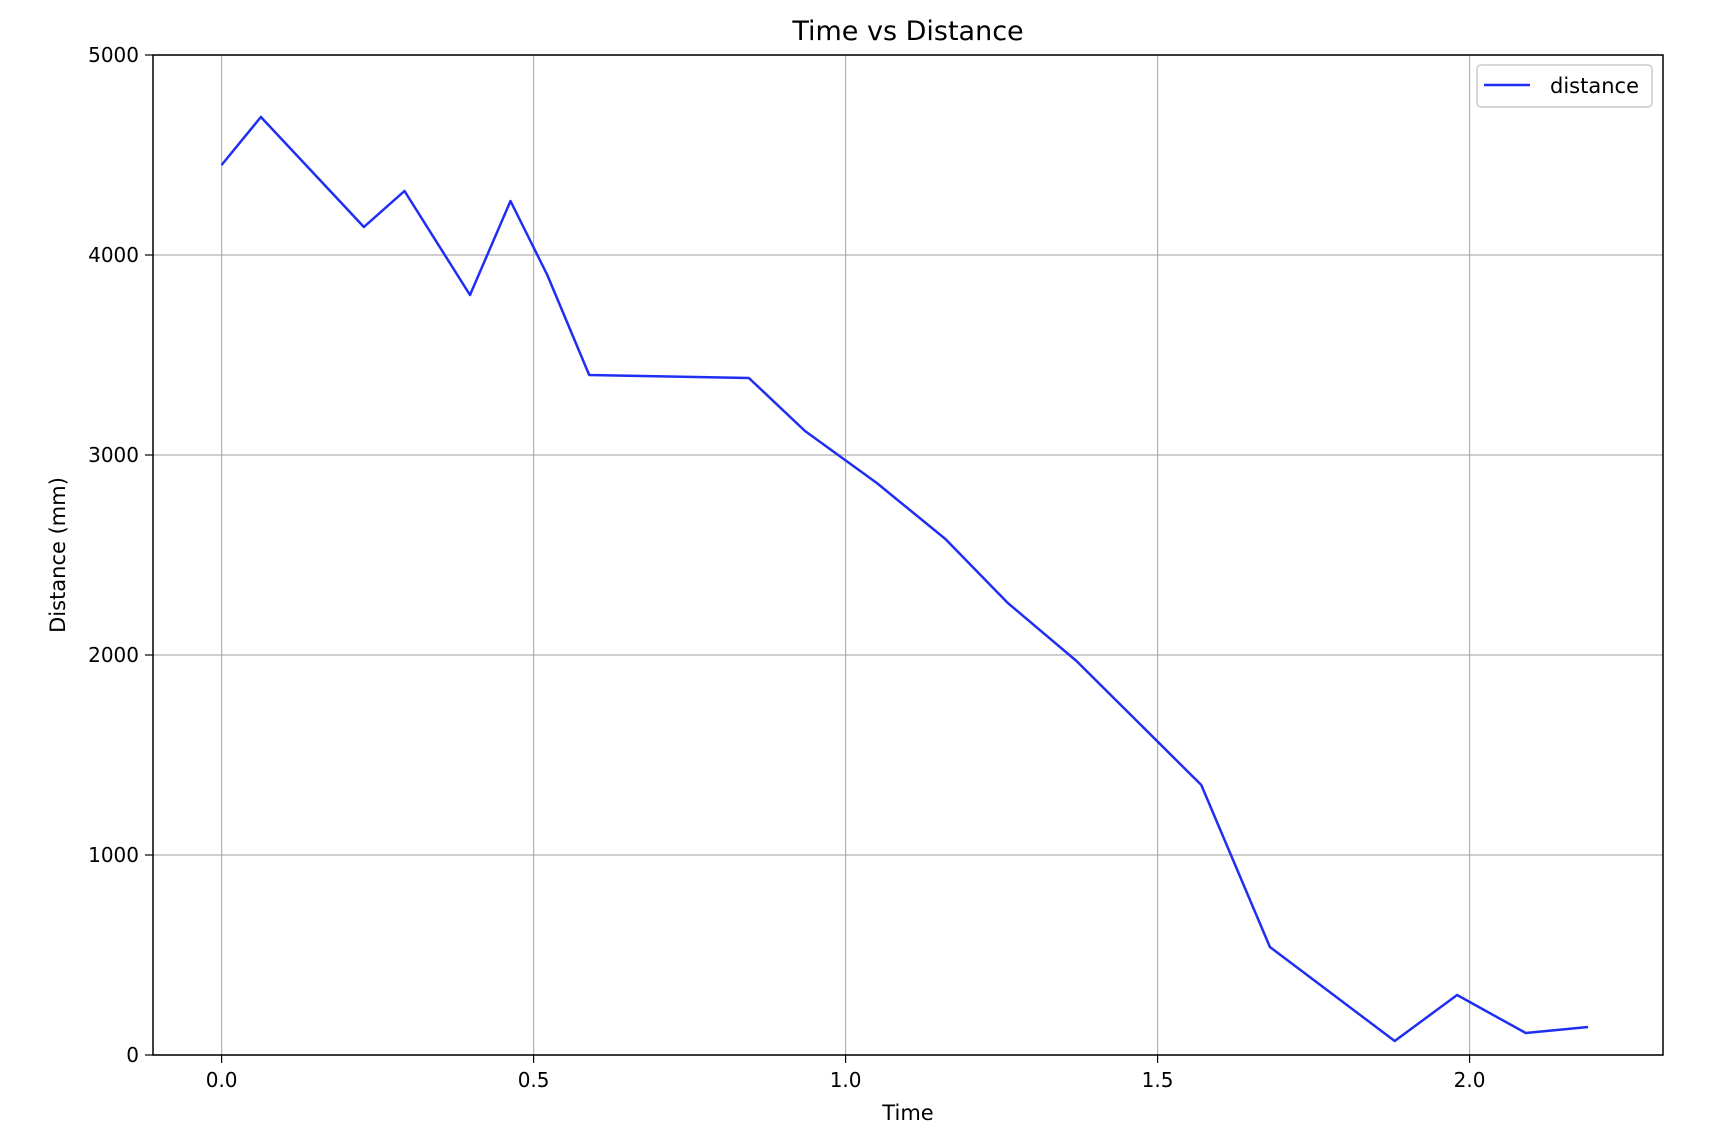 The height and width of the screenshot is (1136, 1712). Describe the element at coordinates (907, 31) in the screenshot. I see `chart-title: Time vs Distance` at that location.